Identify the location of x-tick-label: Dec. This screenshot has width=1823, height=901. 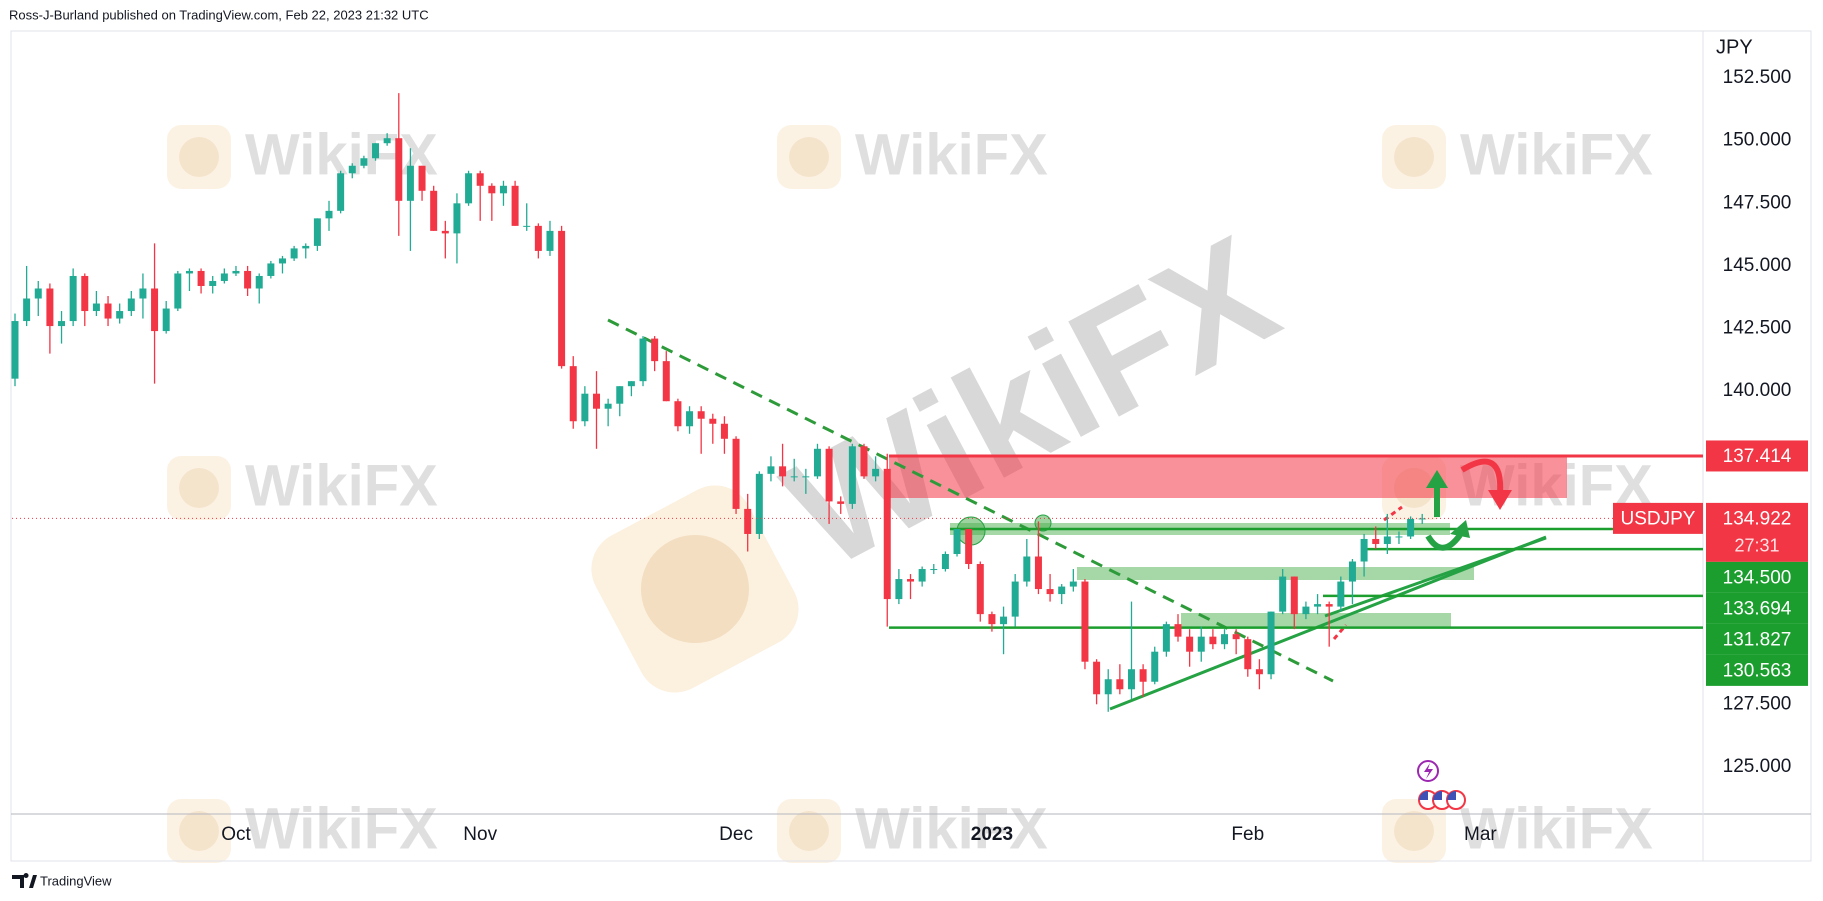
(736, 834).